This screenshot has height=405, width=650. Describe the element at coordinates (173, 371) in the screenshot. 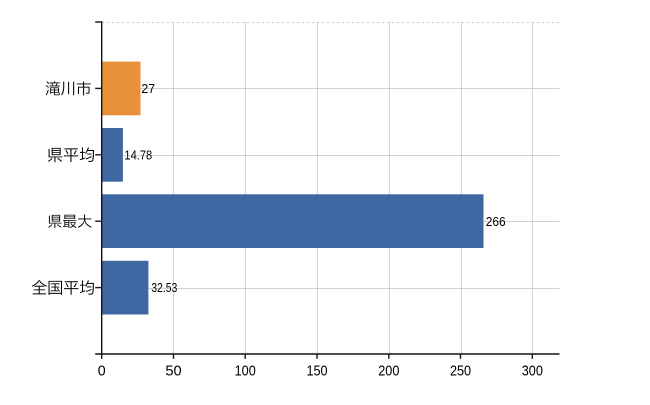

I see `svg-text: 50` at that location.